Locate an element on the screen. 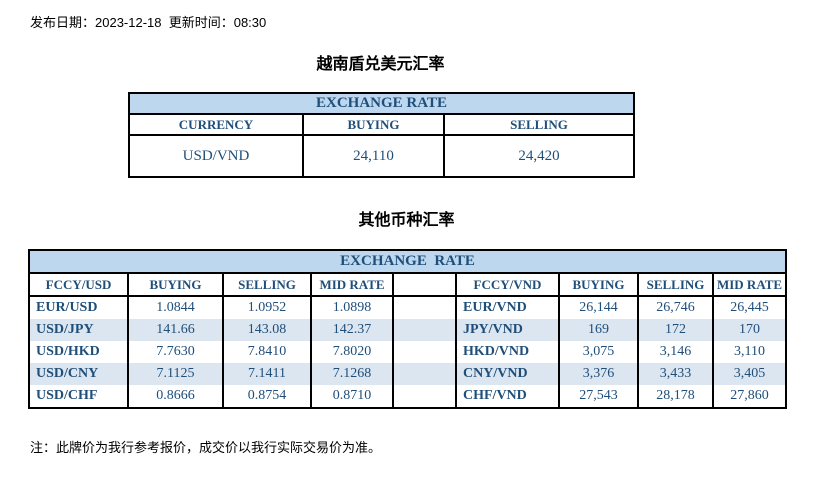  col-header-selling-right: SELLING is located at coordinates (675, 284).